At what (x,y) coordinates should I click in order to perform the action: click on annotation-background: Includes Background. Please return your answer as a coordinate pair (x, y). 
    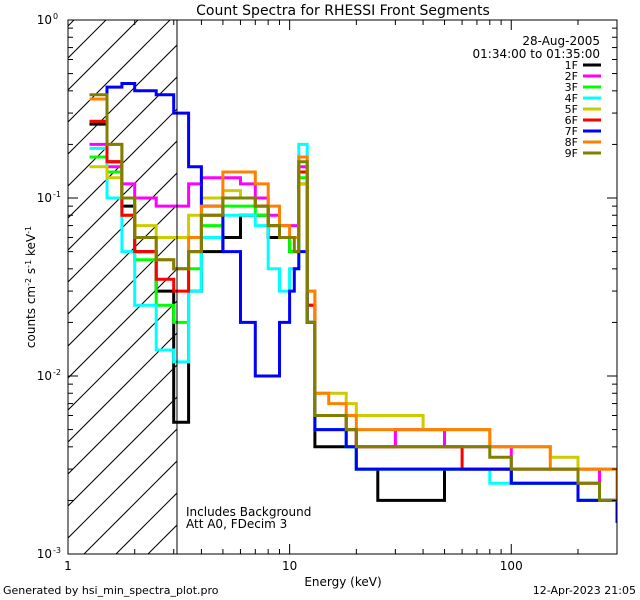
    Looking at the image, I should click on (248, 512).